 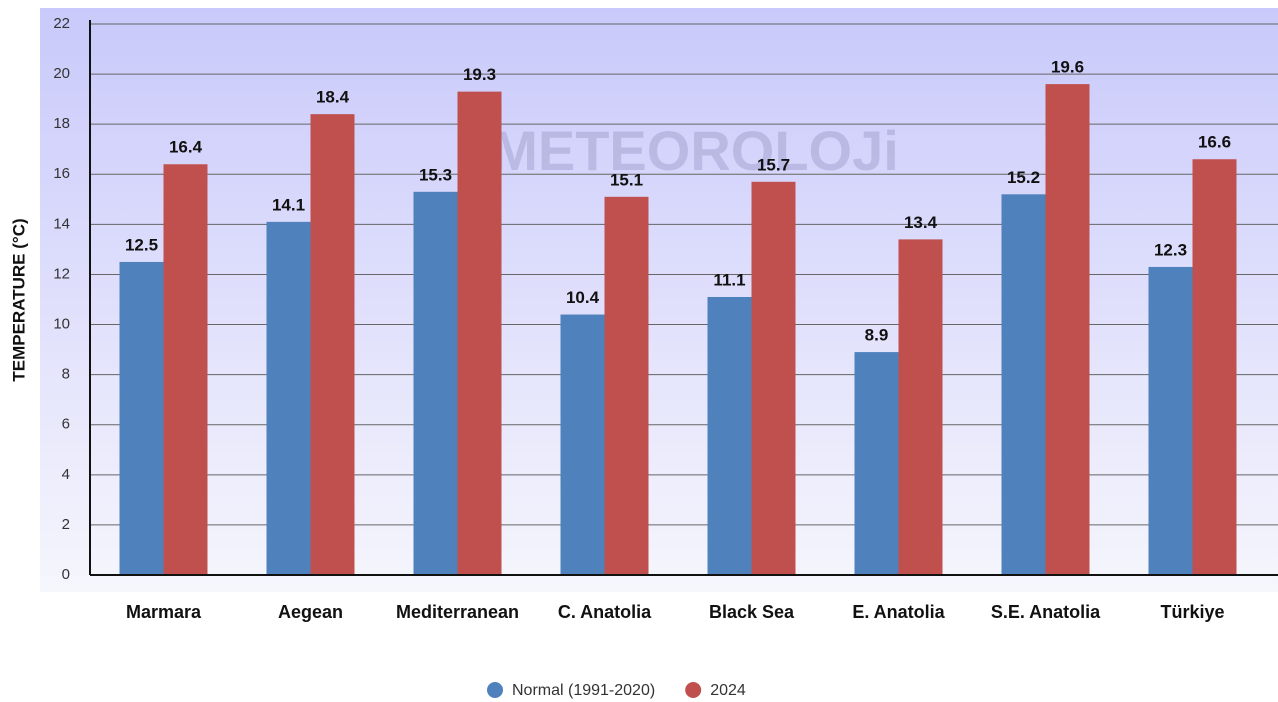 What do you see at coordinates (1192, 612) in the screenshot?
I see `x-tick-label: Türkiye` at bounding box center [1192, 612].